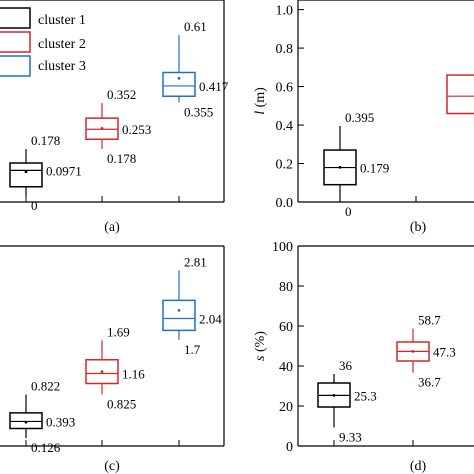 This screenshot has height=474, width=474. I want to click on legend: cluster 1 cluster 2 cluster 3, so click(43, 42).